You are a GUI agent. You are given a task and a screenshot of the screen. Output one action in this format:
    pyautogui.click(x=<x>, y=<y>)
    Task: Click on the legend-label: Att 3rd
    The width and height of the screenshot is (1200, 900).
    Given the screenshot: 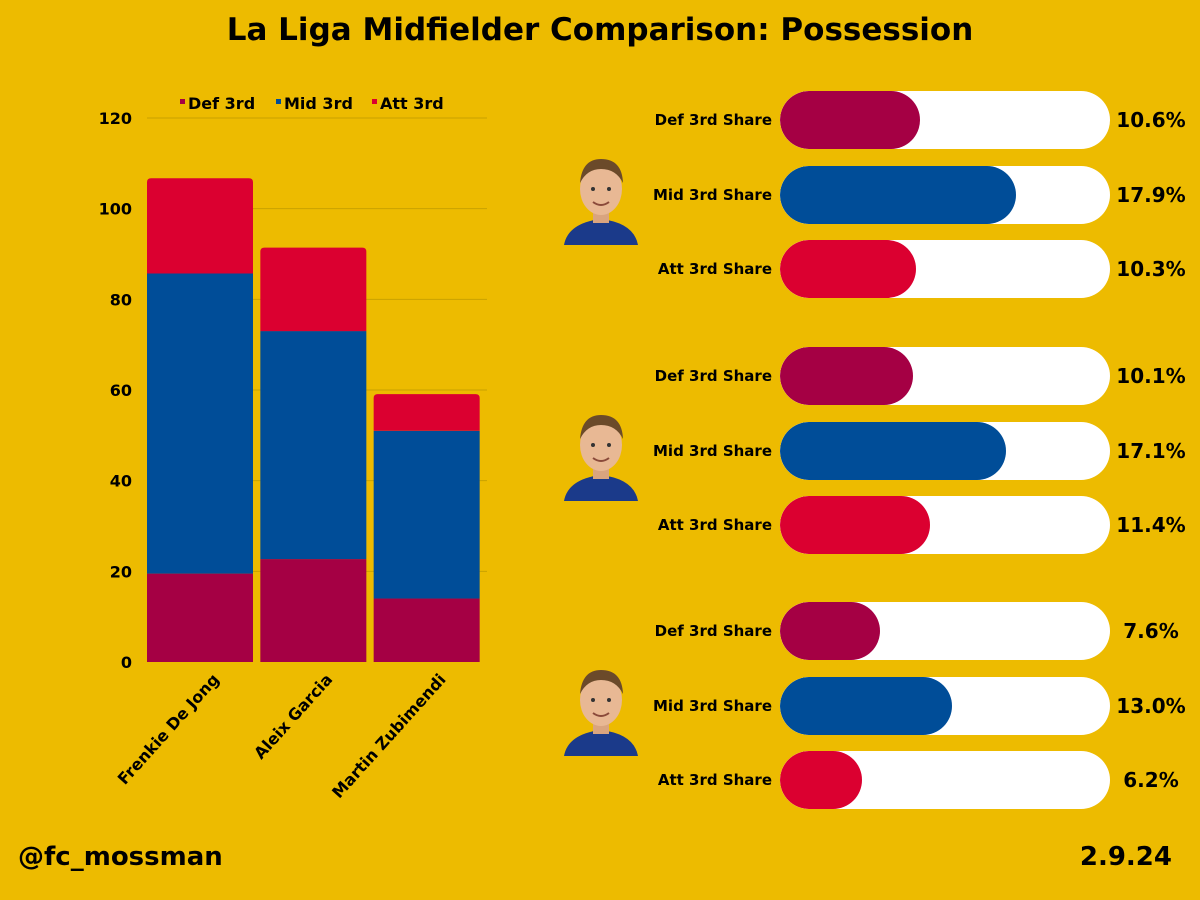 What is the action you would take?
    pyautogui.click(x=412, y=103)
    